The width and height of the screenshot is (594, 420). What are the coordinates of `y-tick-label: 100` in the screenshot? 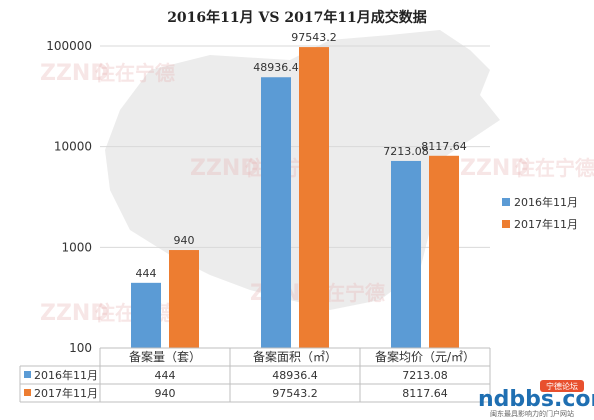 It's located at (80, 348).